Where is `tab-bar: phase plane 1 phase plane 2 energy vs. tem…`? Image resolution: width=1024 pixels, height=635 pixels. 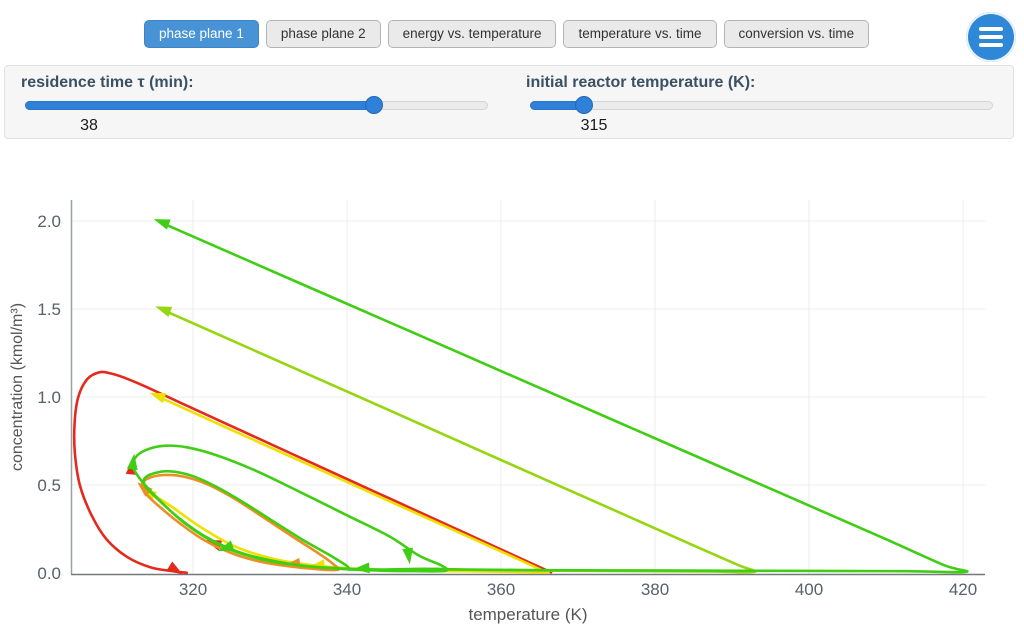 tab-bar: phase plane 1 phase plane 2 energy vs. tem… is located at coordinates (507, 34).